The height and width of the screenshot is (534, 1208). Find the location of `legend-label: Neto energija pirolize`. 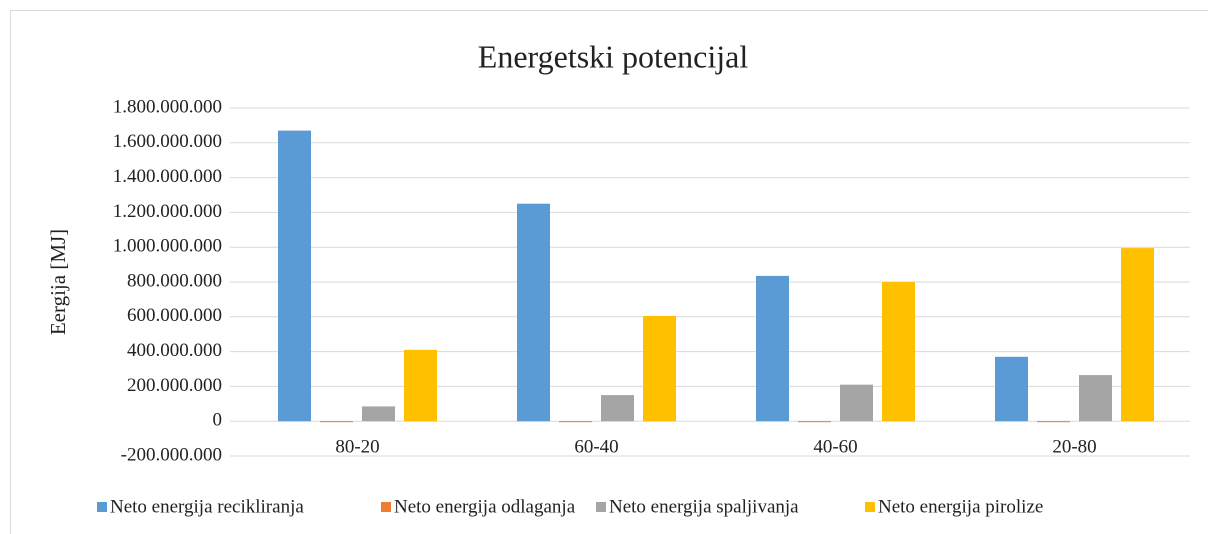

legend-label: Neto energija pirolize is located at coordinates (960, 506).